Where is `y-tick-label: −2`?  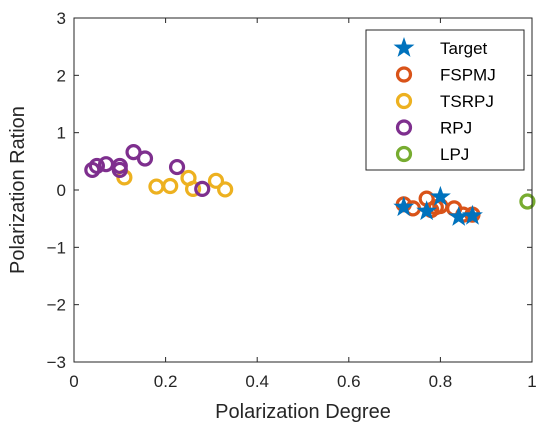 y-tick-label: −2 is located at coordinates (56, 305).